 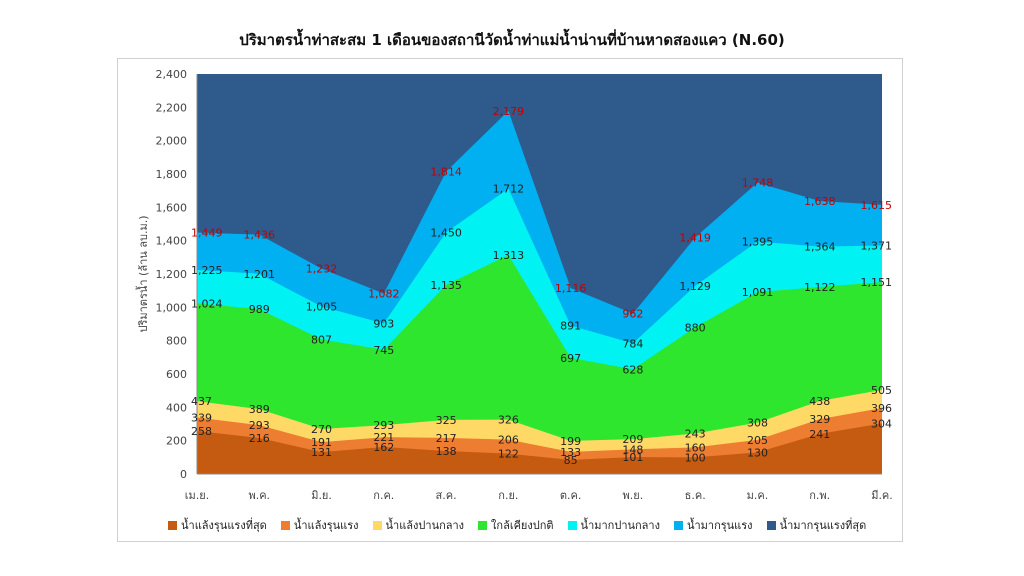 I want to click on data-label: 243, so click(x=695, y=434).